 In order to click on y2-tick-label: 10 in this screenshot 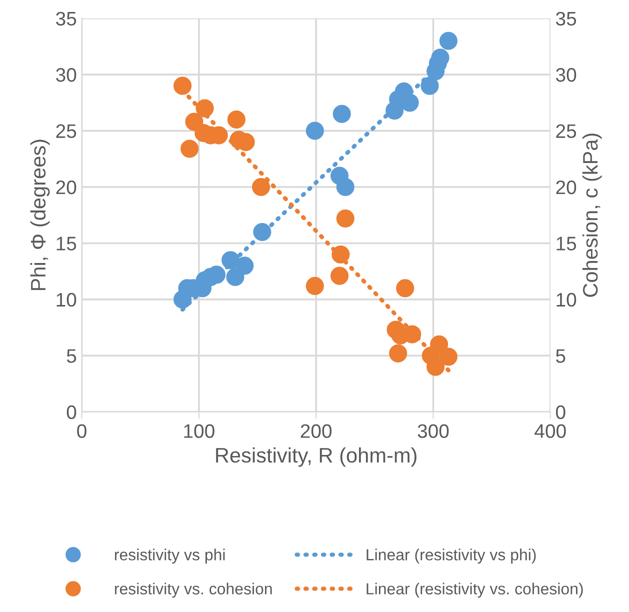, I will do `click(566, 299)`.